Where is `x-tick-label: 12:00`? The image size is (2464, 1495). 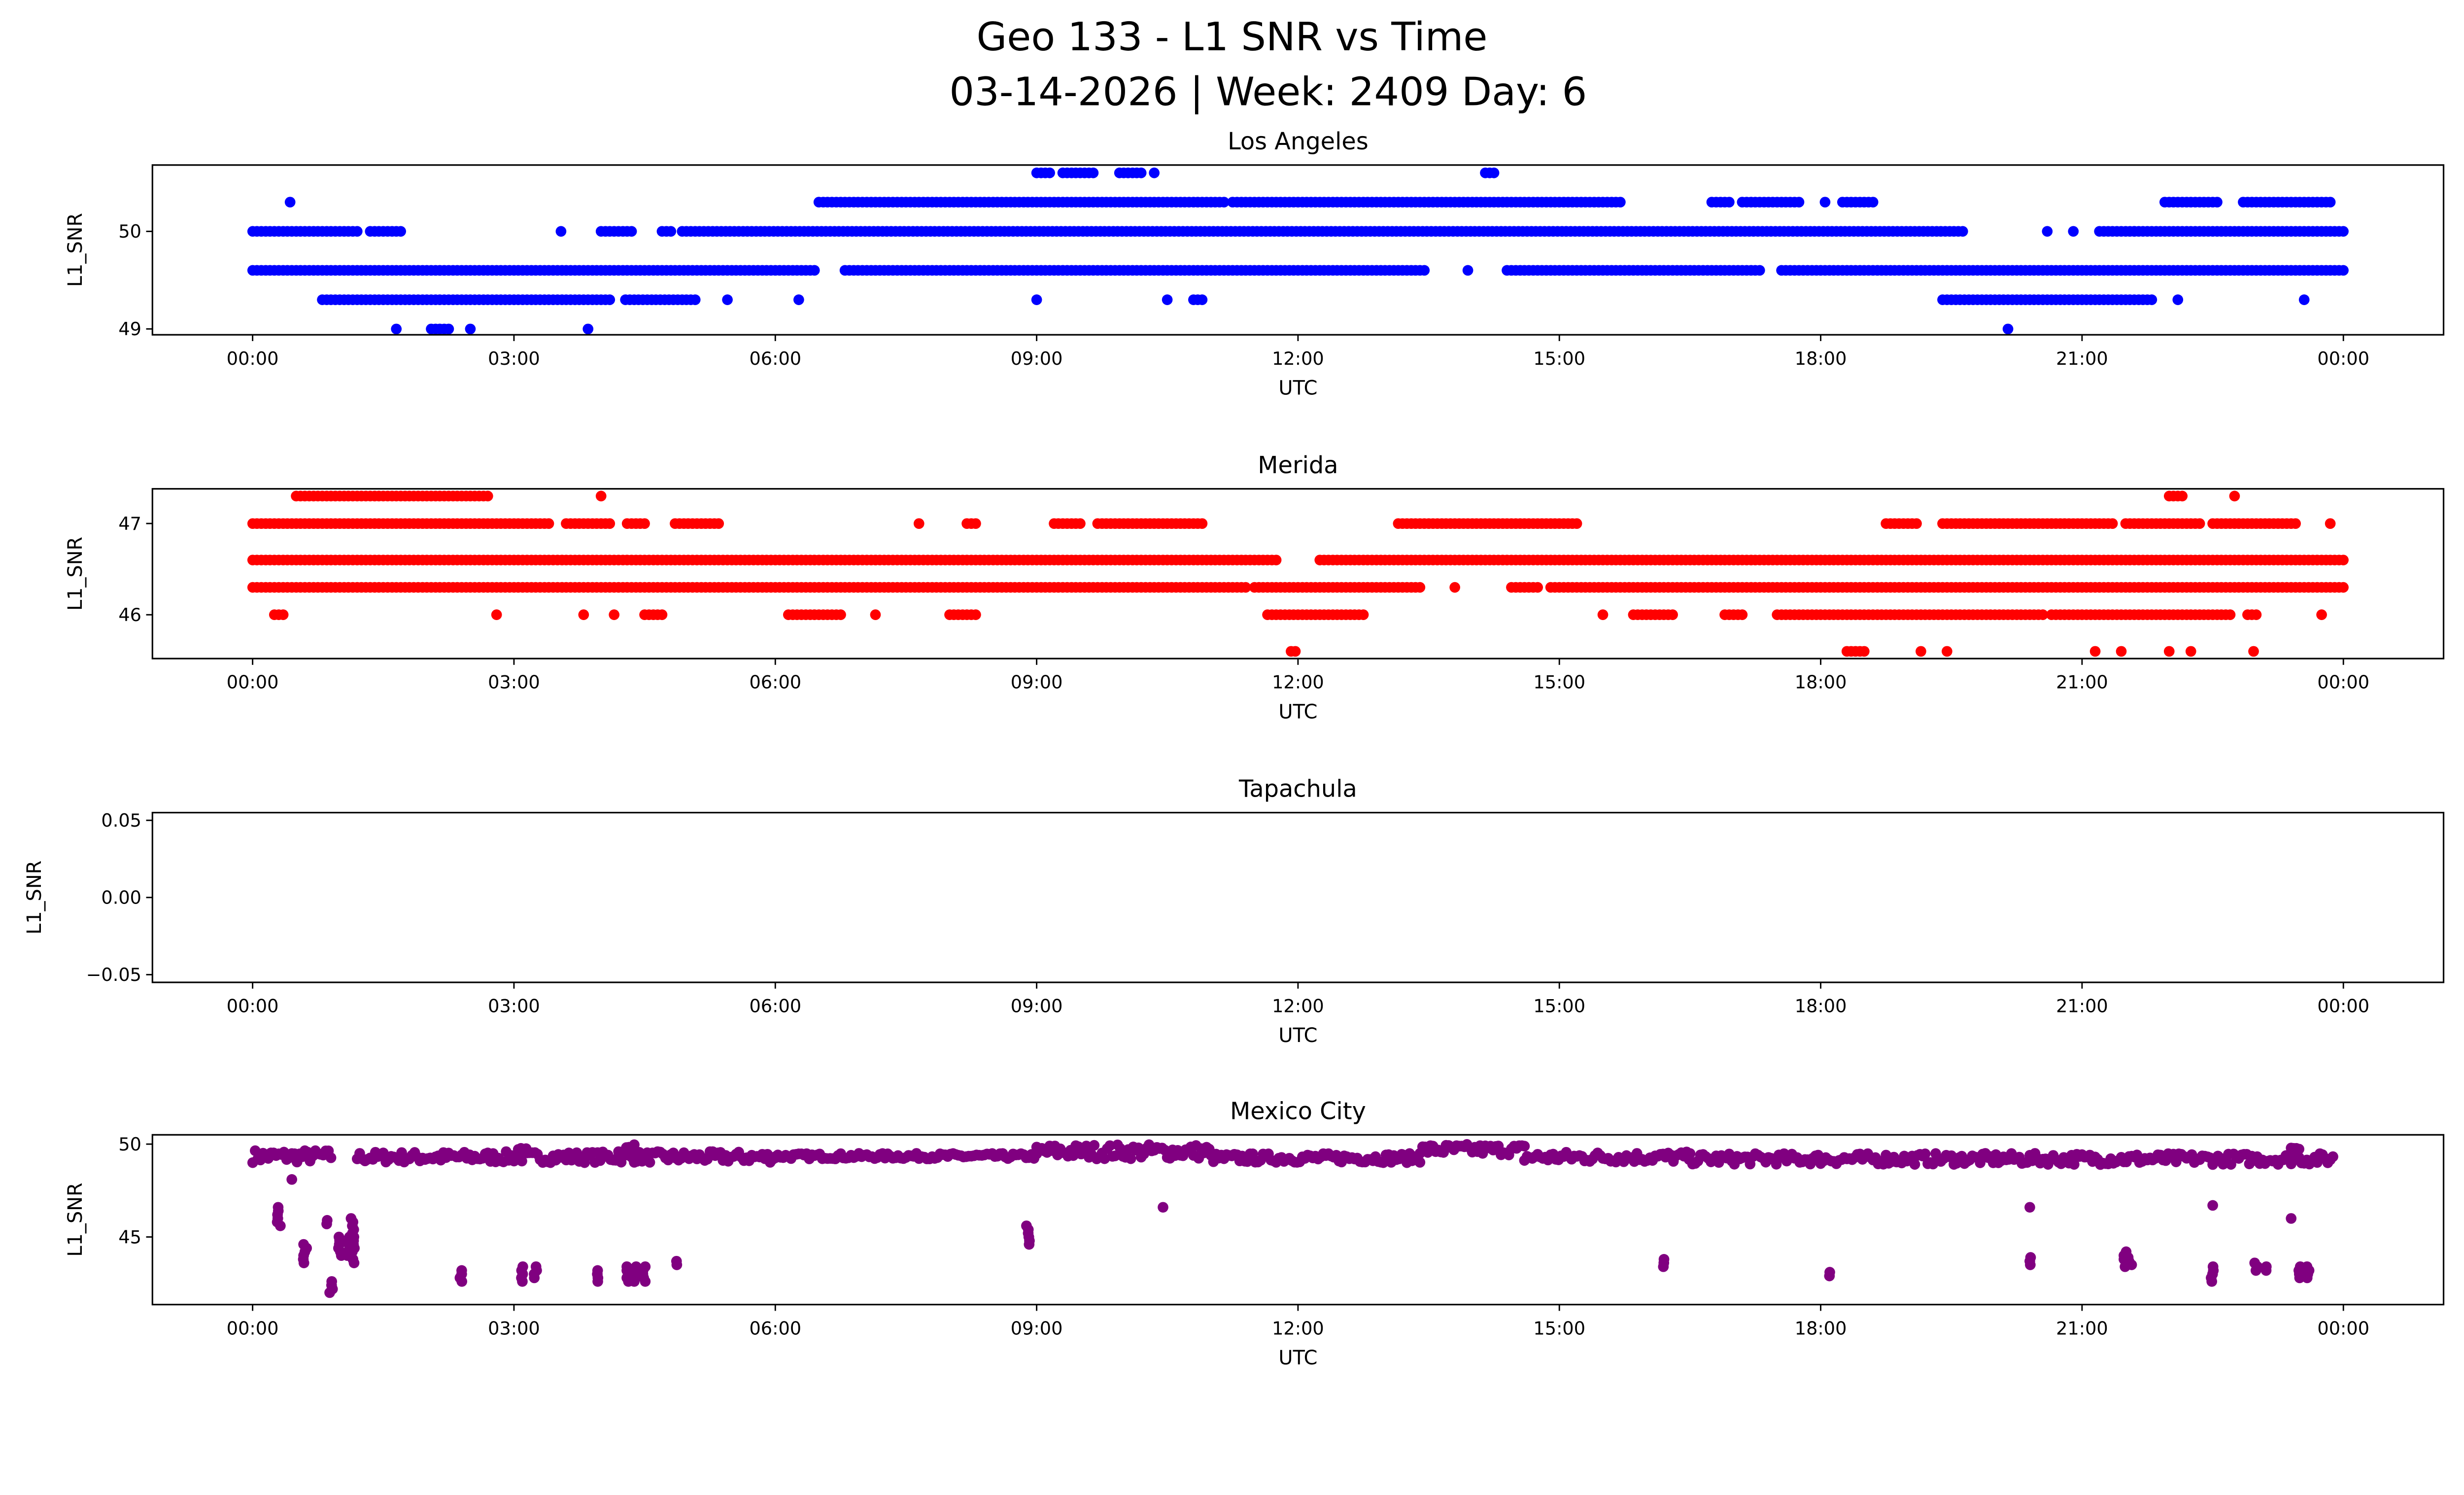 x-tick-label: 12:00 is located at coordinates (1298, 358).